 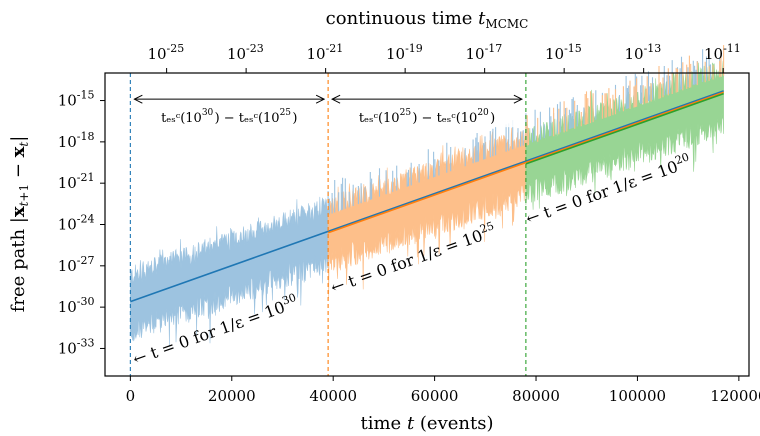 I want to click on x-tick-label: 60000, so click(x=435, y=396).